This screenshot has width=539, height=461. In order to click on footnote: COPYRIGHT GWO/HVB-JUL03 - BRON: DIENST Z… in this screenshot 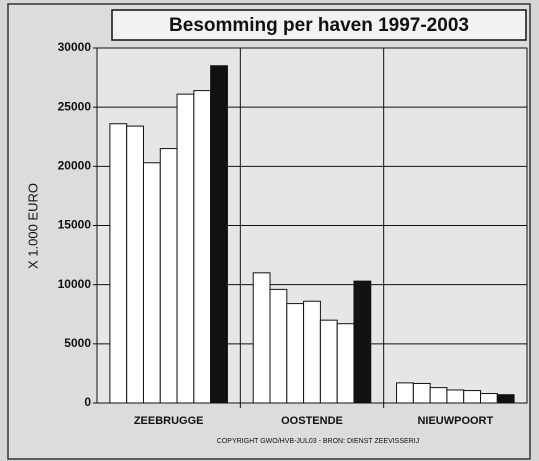, I will do `click(318, 441)`.